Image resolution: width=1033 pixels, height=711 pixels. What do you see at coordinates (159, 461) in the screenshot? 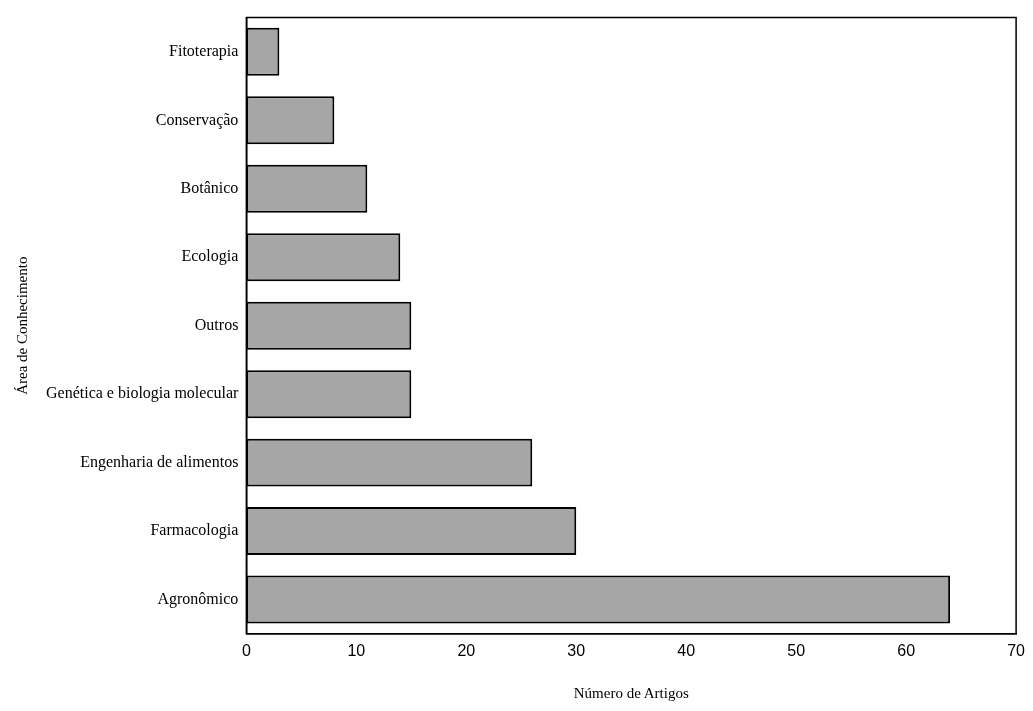
I see `y-tick-label: Engenharia de alimentos` at bounding box center [159, 461].